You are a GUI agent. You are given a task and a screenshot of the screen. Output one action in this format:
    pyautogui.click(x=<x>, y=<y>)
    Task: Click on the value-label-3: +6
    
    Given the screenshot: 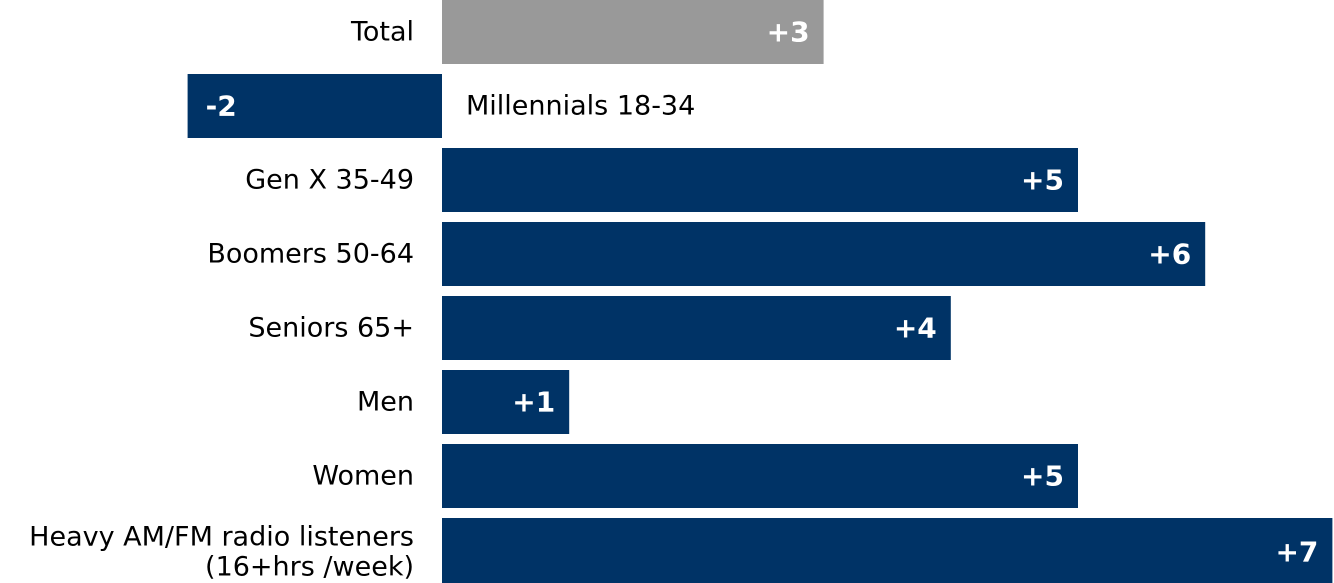 What is the action you would take?
    pyautogui.click(x=1169, y=254)
    